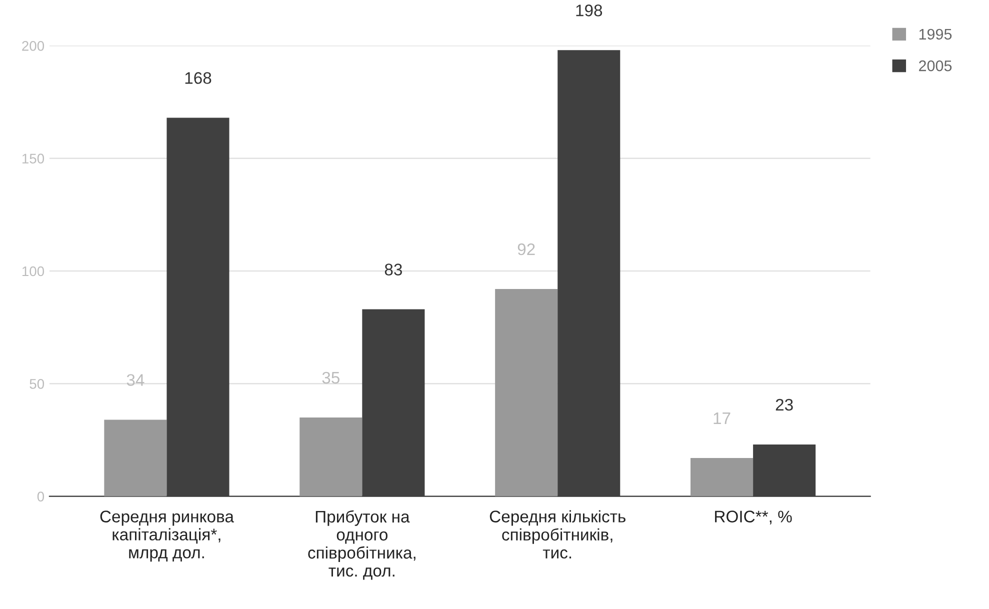 This screenshot has width=989, height=609. I want to click on data-label: 83, so click(393, 270).